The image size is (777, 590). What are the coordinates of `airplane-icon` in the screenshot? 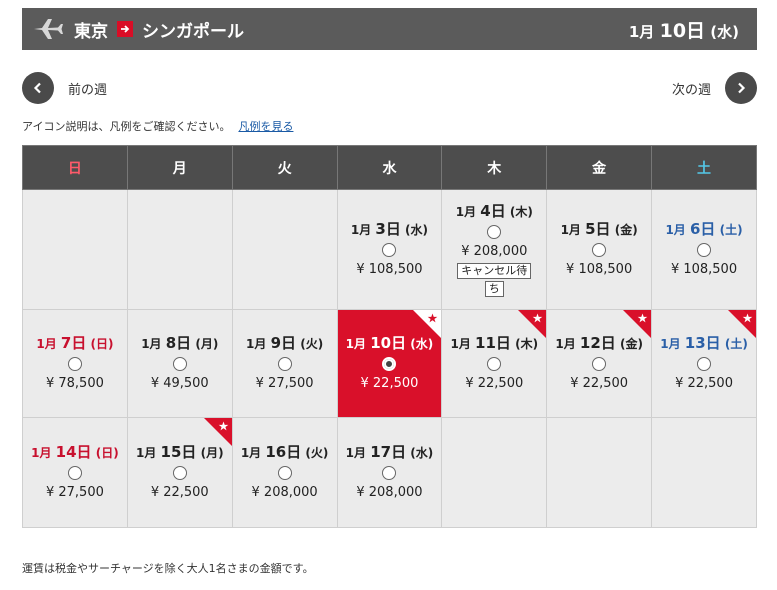 It's located at (48, 29).